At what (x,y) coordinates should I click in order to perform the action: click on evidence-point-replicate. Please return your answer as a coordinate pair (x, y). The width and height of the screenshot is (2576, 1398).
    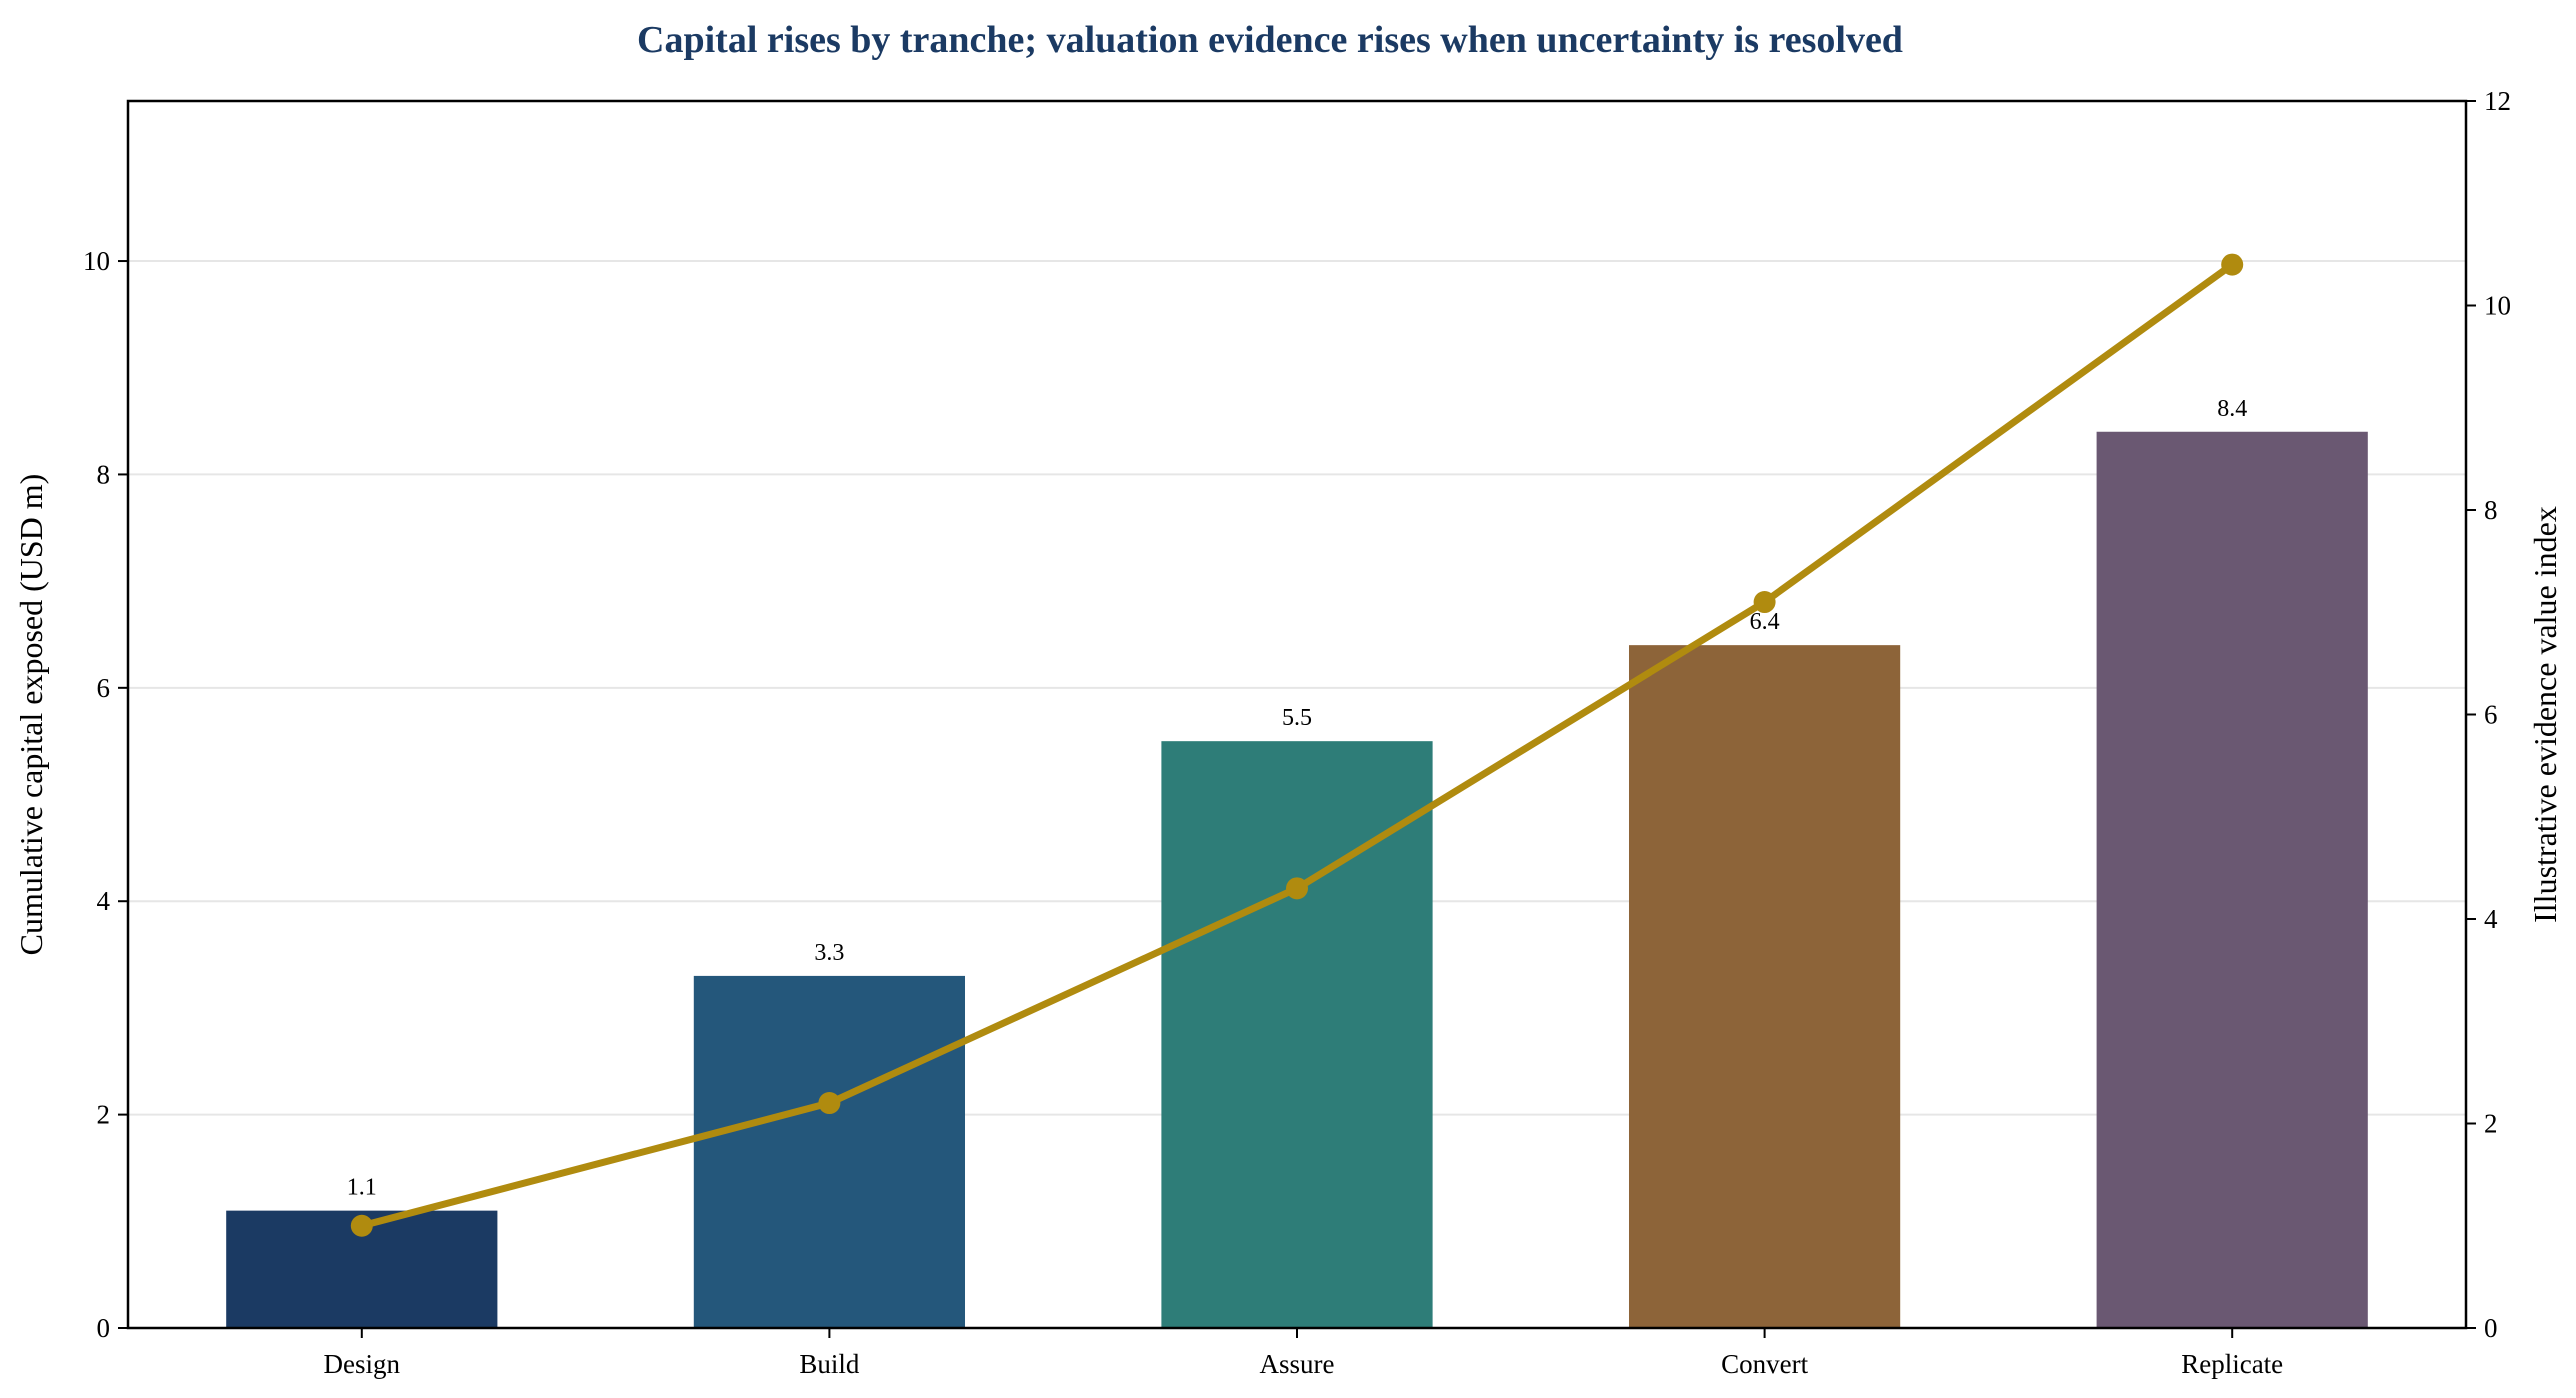
    Looking at the image, I should click on (2232, 264).